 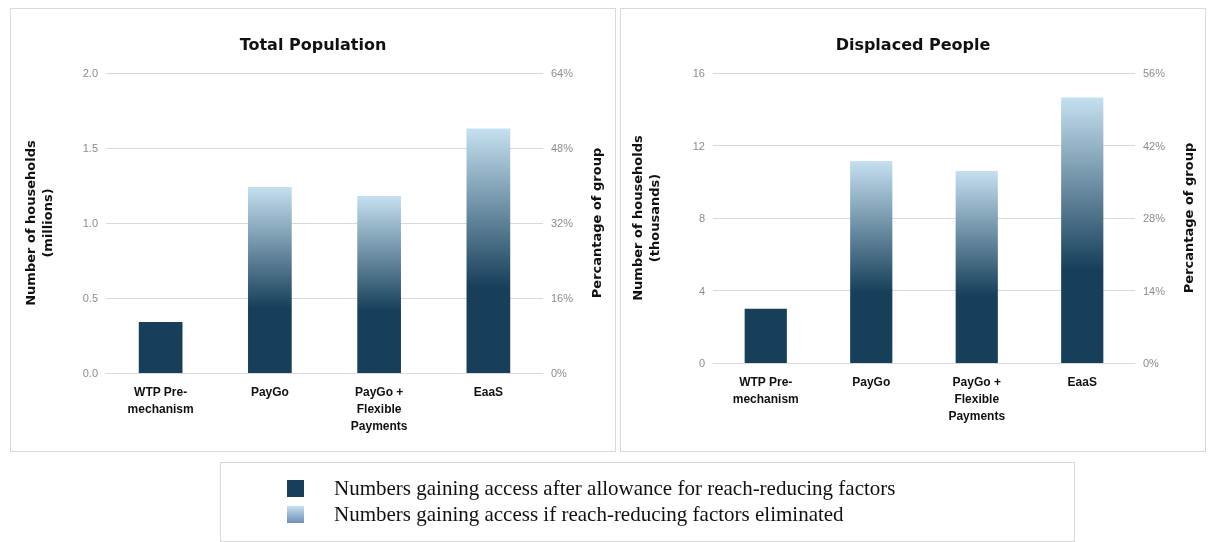 I want to click on y2-tick-label: 48%, so click(x=562, y=148).